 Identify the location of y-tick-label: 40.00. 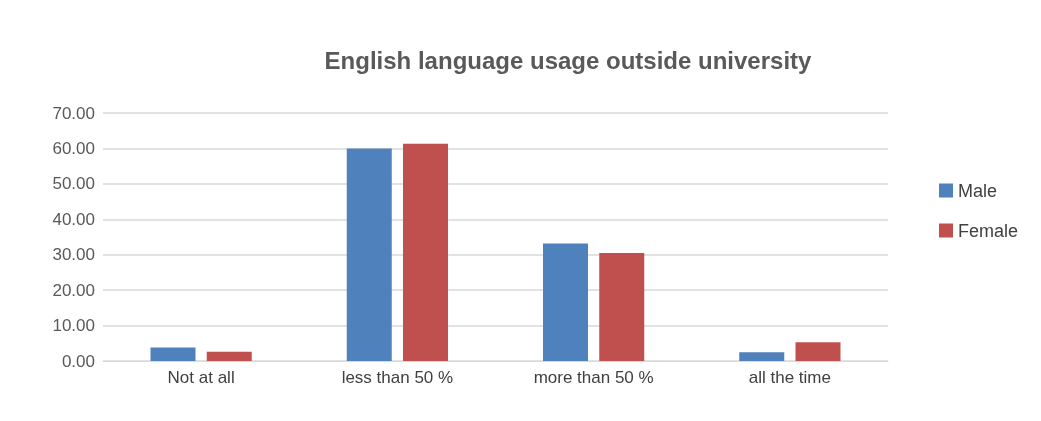
(73, 219).